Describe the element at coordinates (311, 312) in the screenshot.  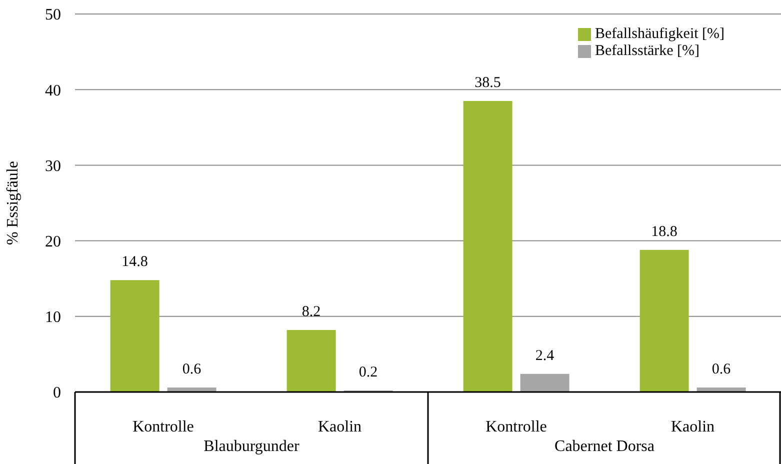
I see `data-label: 8.2` at that location.